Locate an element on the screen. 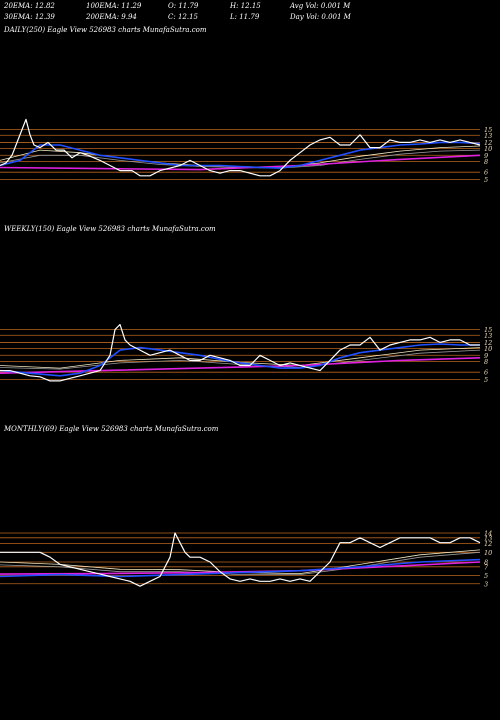 The height and width of the screenshot is (720, 500). weekly-level-label: 15 is located at coordinates (488, 330).